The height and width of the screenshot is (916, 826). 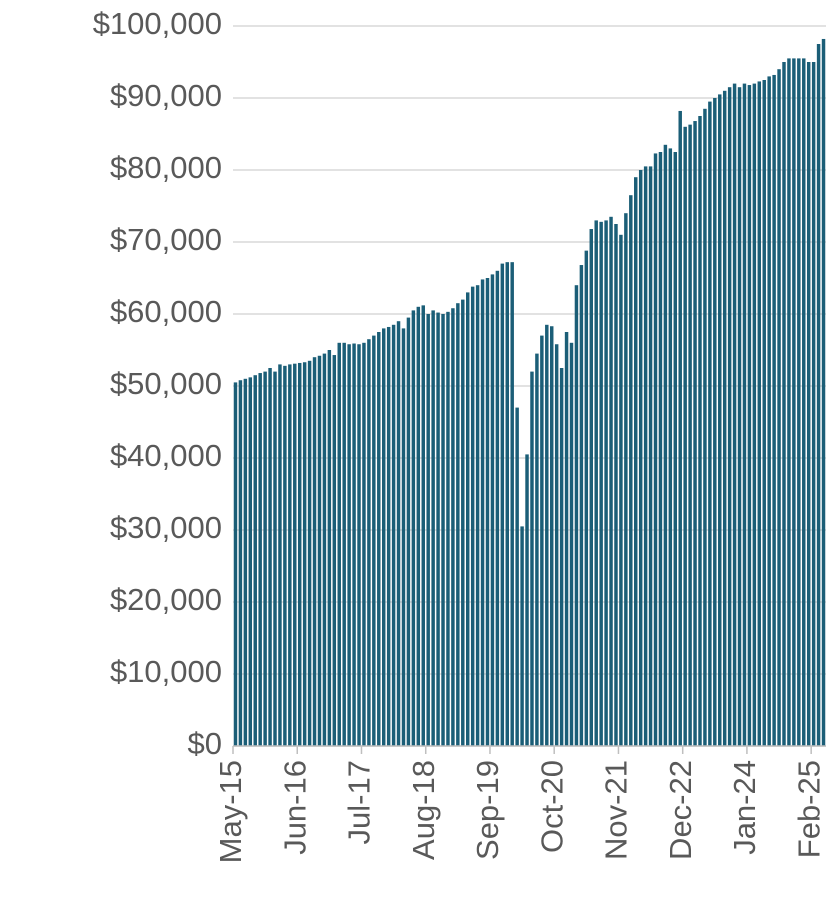 What do you see at coordinates (166, 599) in the screenshot?
I see `y-tick-label: $20,000` at bounding box center [166, 599].